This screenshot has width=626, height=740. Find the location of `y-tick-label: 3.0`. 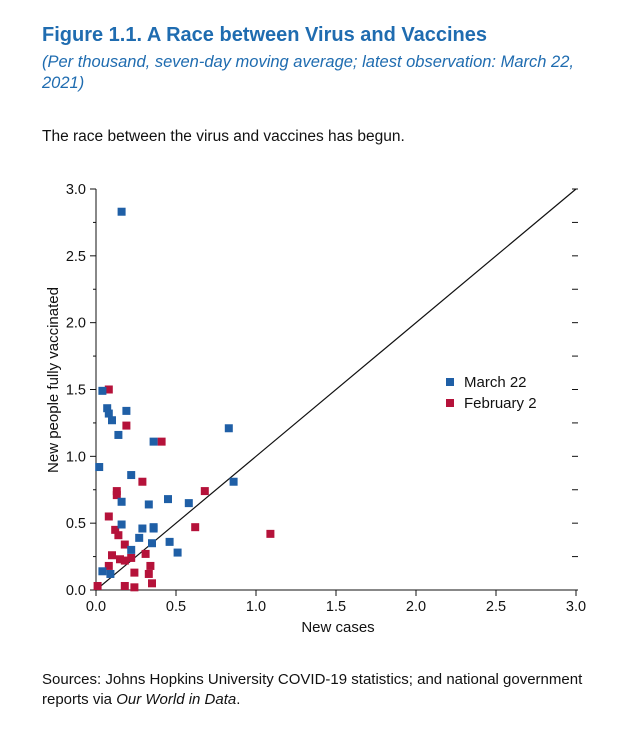

y-tick-label: 3.0 is located at coordinates (76, 190).